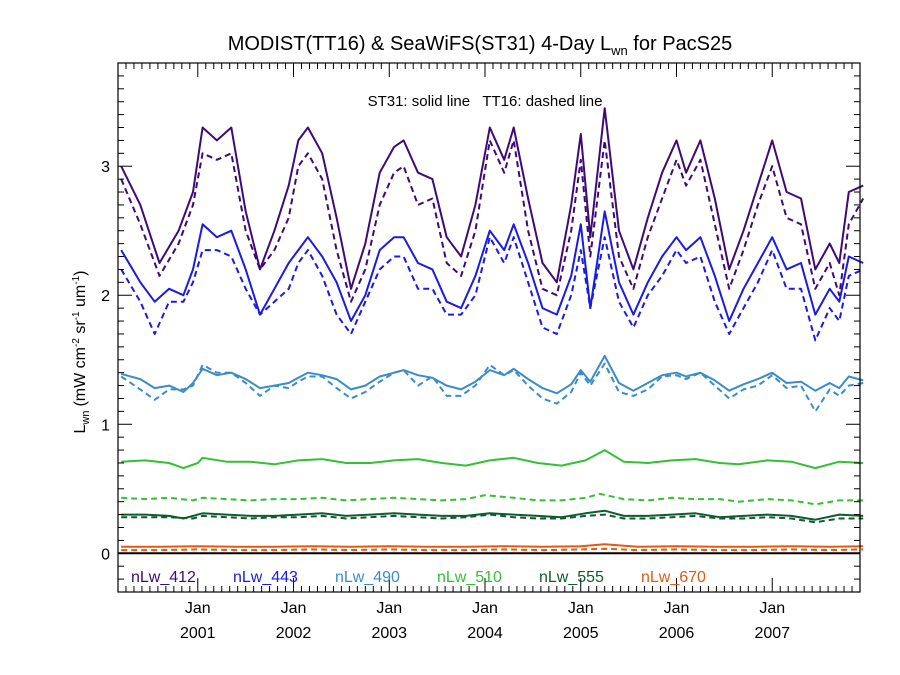 The image size is (900, 675). I want to click on legend-entry-nLw_510: nLw_510, so click(469, 577).